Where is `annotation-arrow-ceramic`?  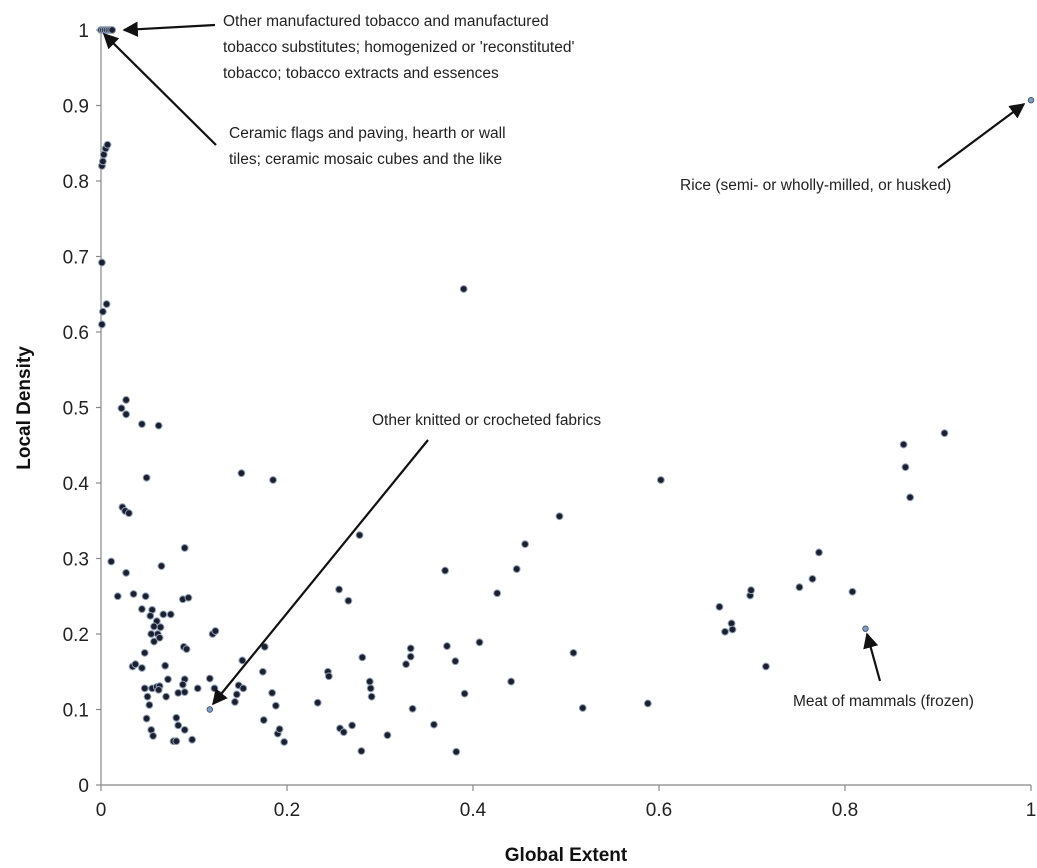 annotation-arrow-ceramic is located at coordinates (160, 89).